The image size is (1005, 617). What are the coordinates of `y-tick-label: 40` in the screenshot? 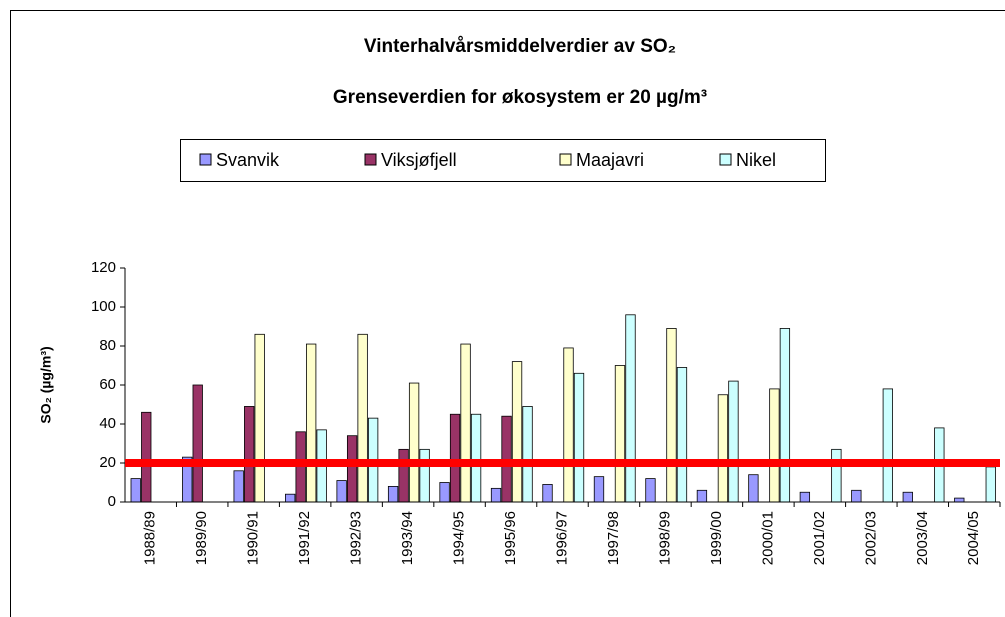 It's located at (107, 423).